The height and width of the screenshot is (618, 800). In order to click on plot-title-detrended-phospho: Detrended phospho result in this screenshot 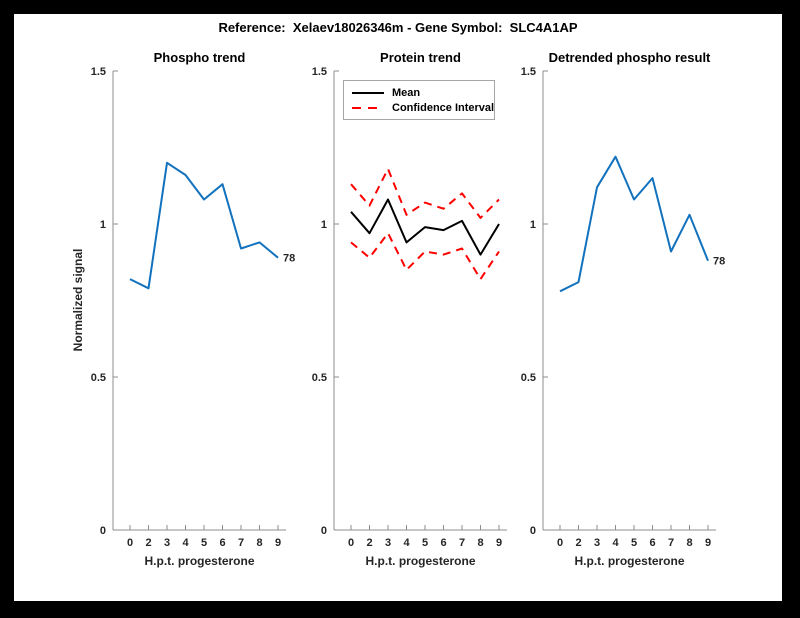, I will do `click(629, 57)`.